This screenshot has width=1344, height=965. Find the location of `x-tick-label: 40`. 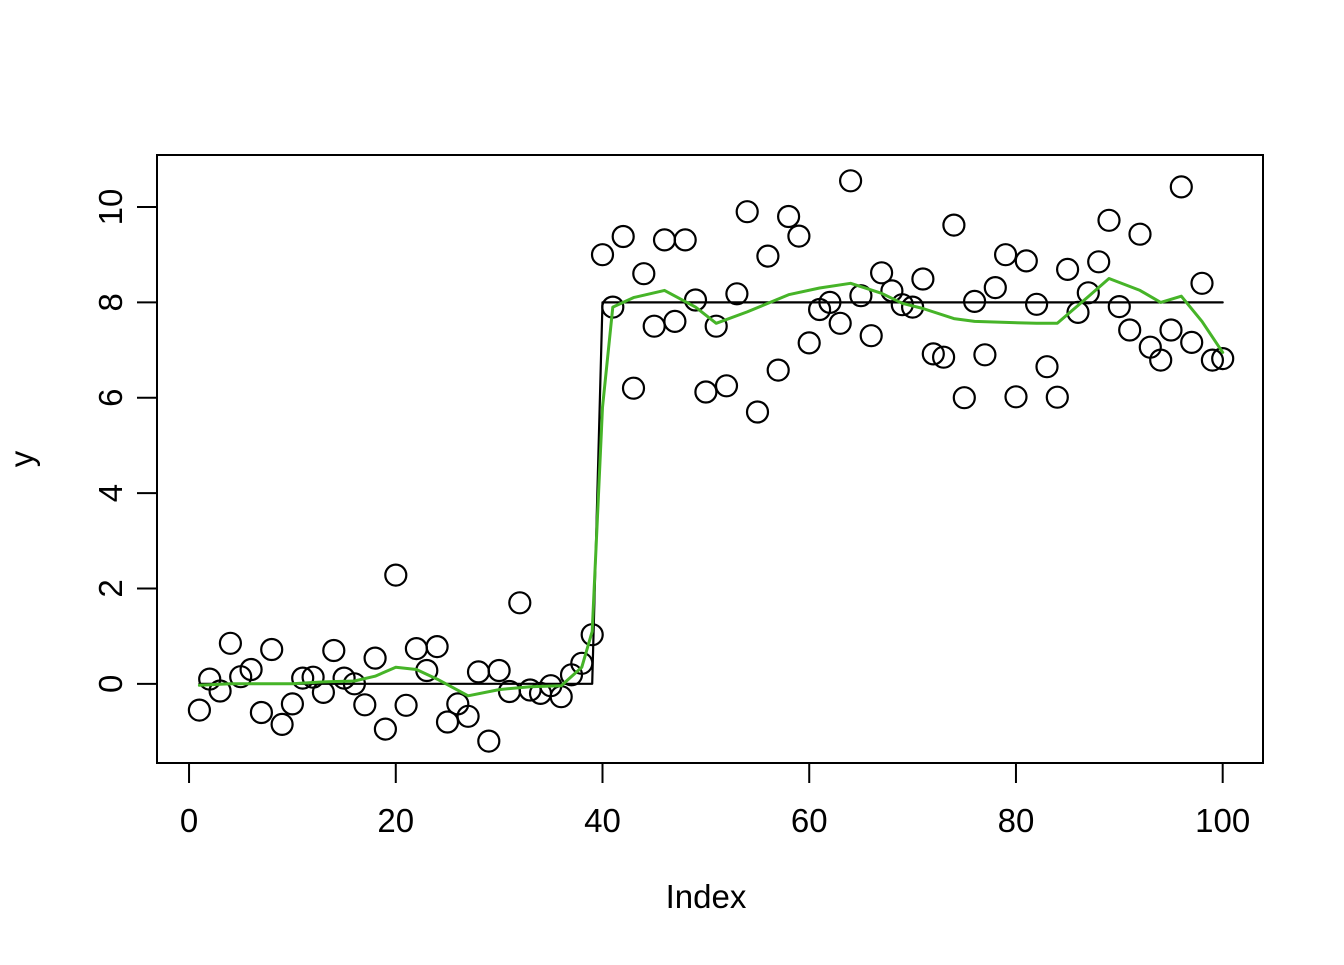

x-tick-label: 40 is located at coordinates (602, 820).